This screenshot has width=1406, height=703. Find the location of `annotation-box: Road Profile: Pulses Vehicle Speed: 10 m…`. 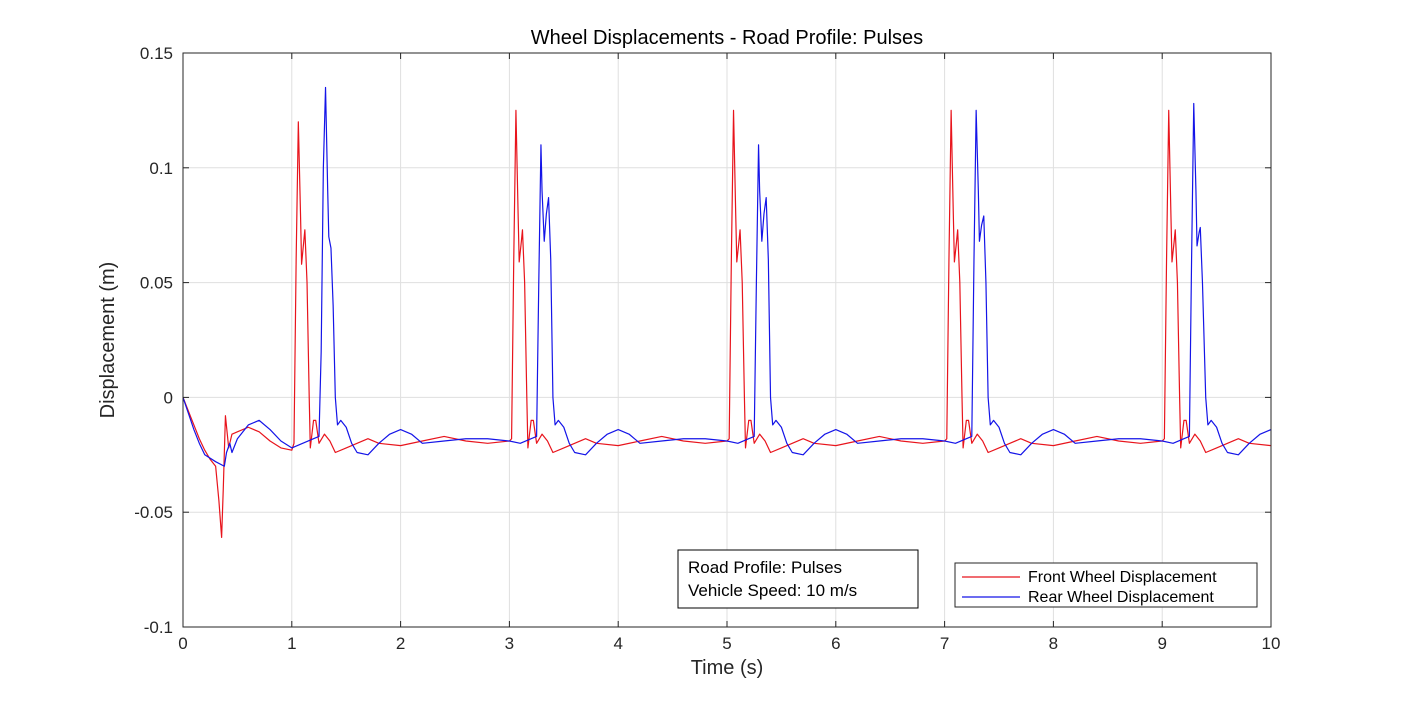

annotation-box: Road Profile: Pulses Vehicle Speed: 10 m… is located at coordinates (798, 579).